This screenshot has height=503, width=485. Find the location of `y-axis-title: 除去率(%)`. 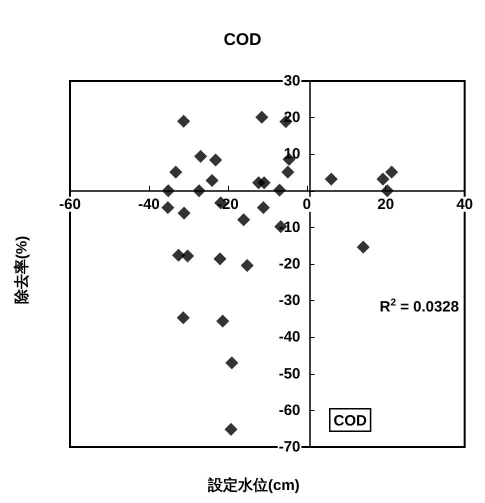

y-axis-title: 除去率(%) is located at coordinates (21, 270).